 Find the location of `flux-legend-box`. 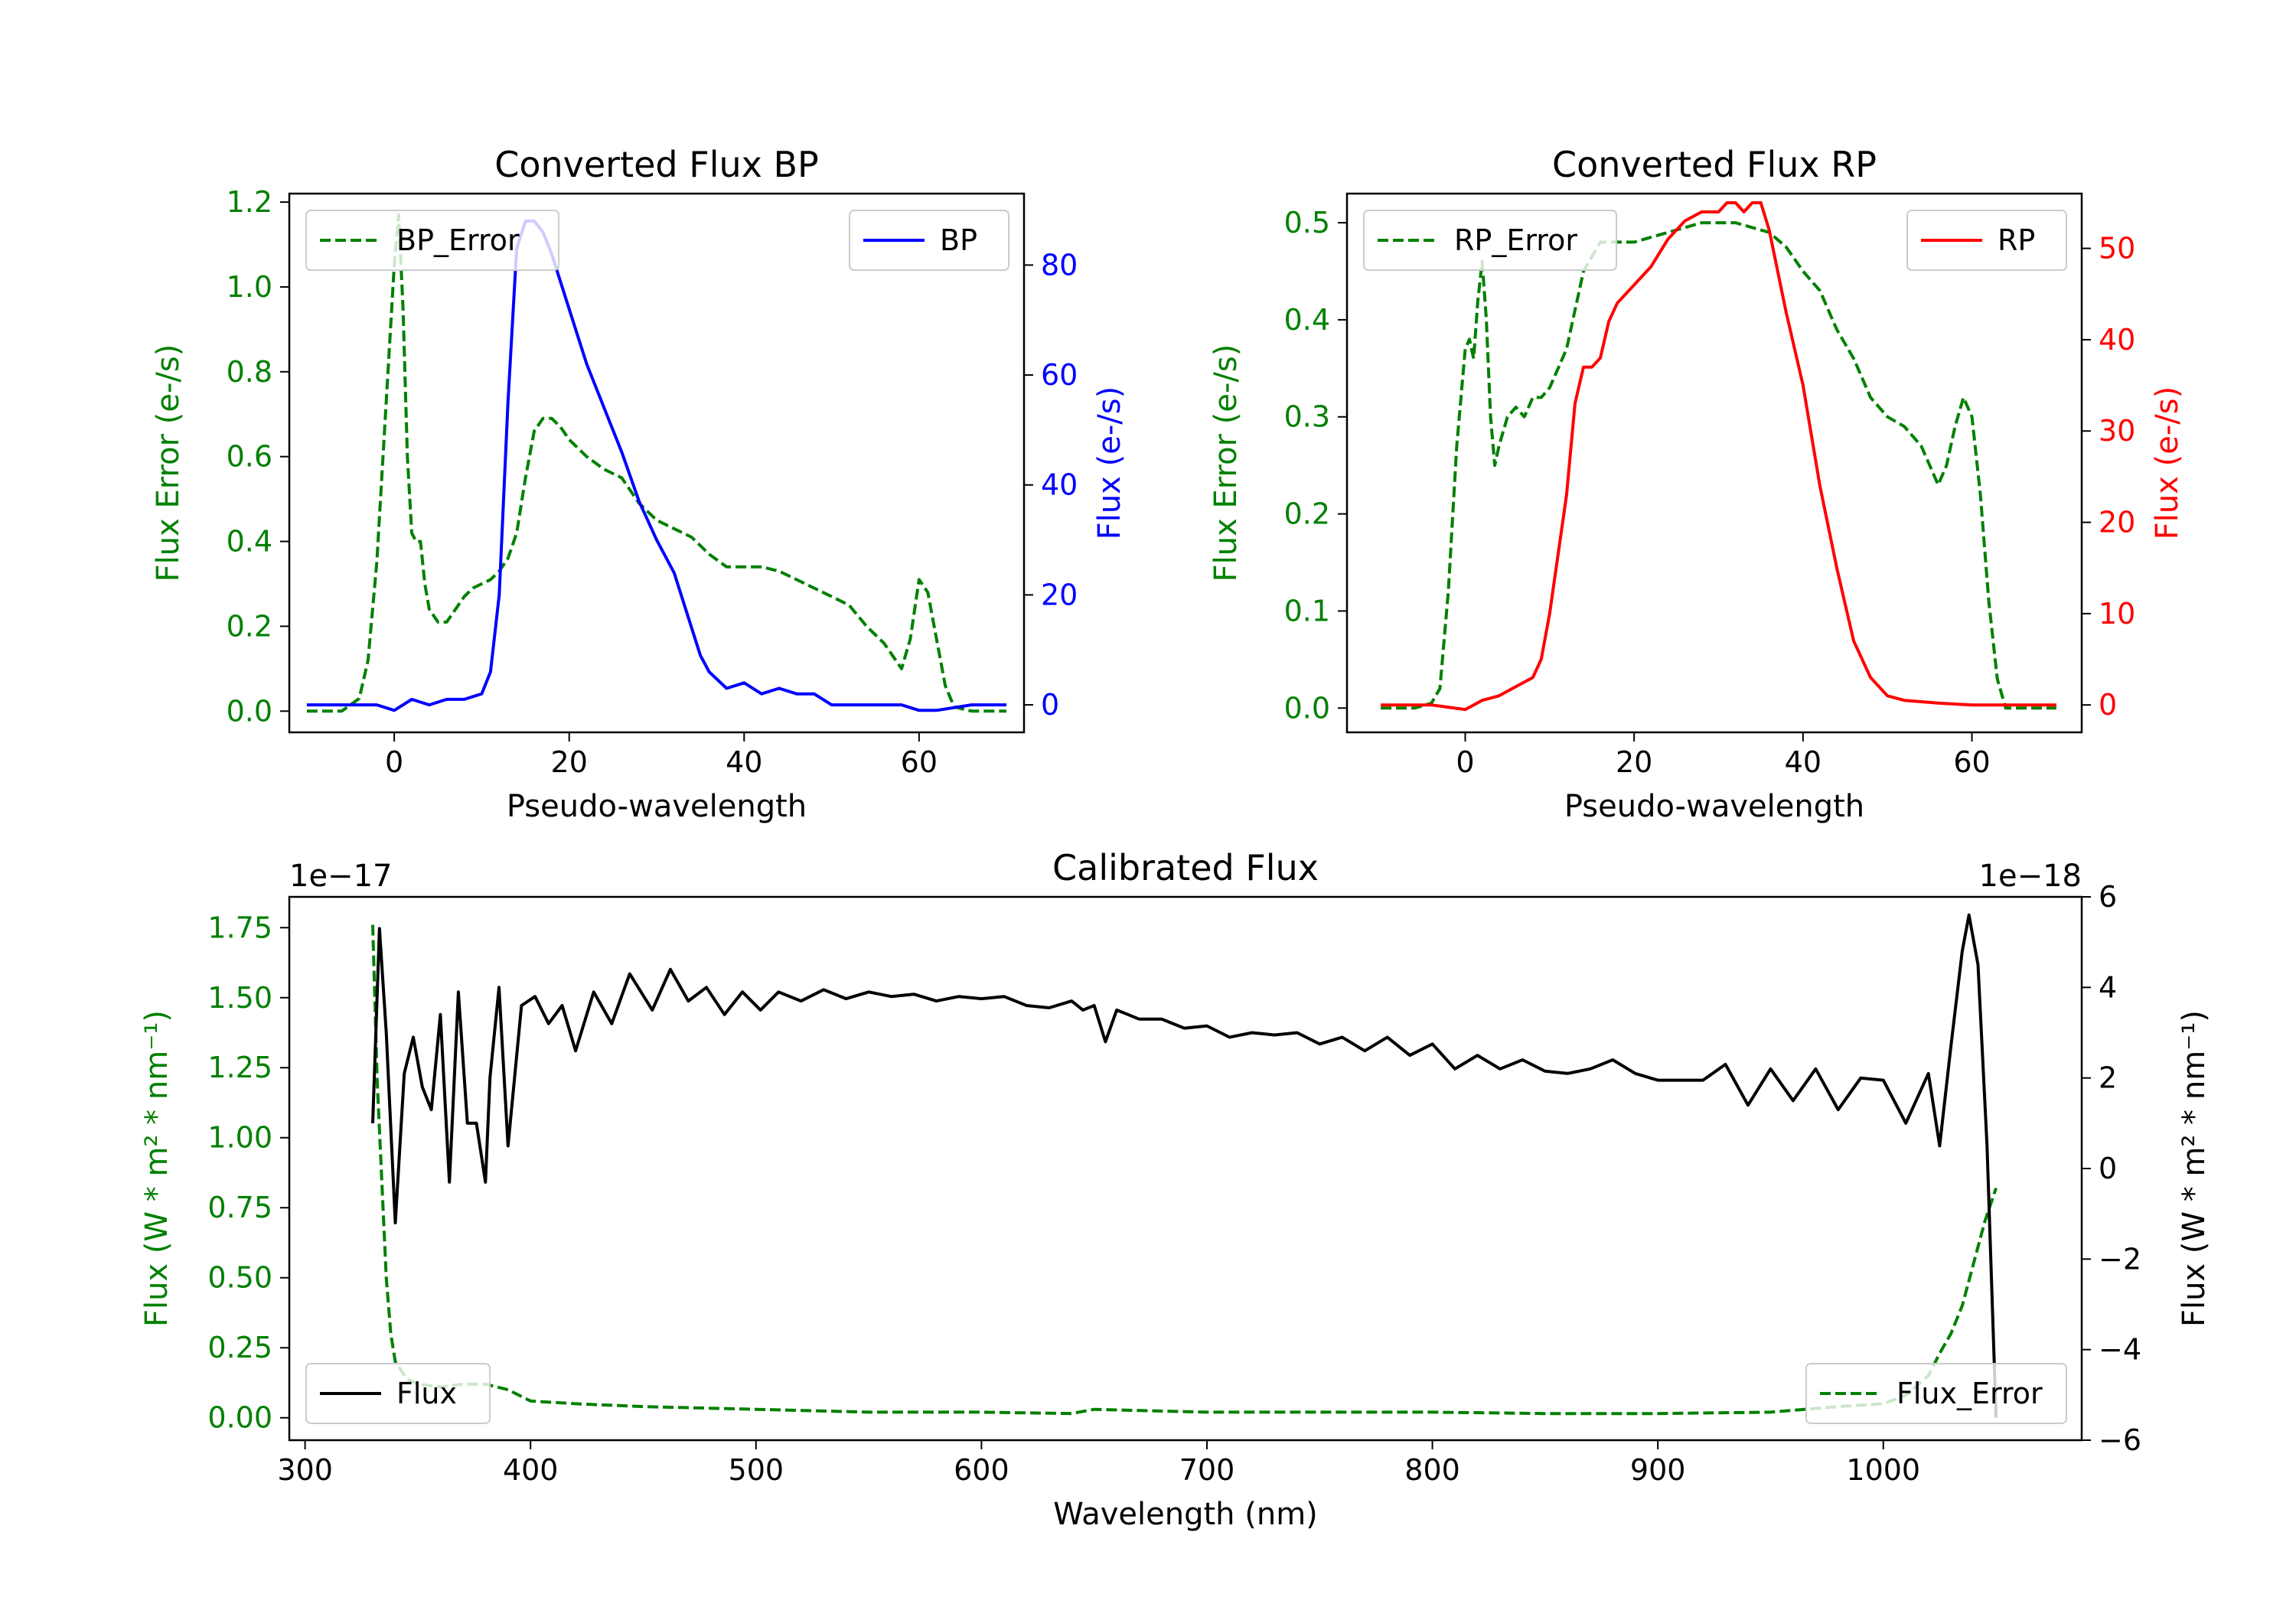

flux-legend-box is located at coordinates (398, 1393).